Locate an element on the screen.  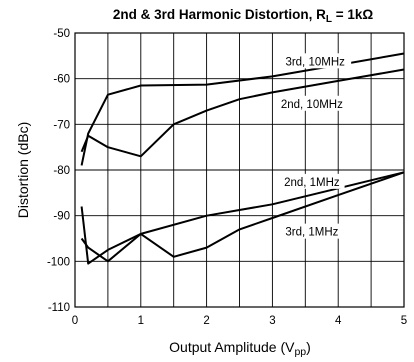
y-tick-label: -60 is located at coordinates (61, 80).